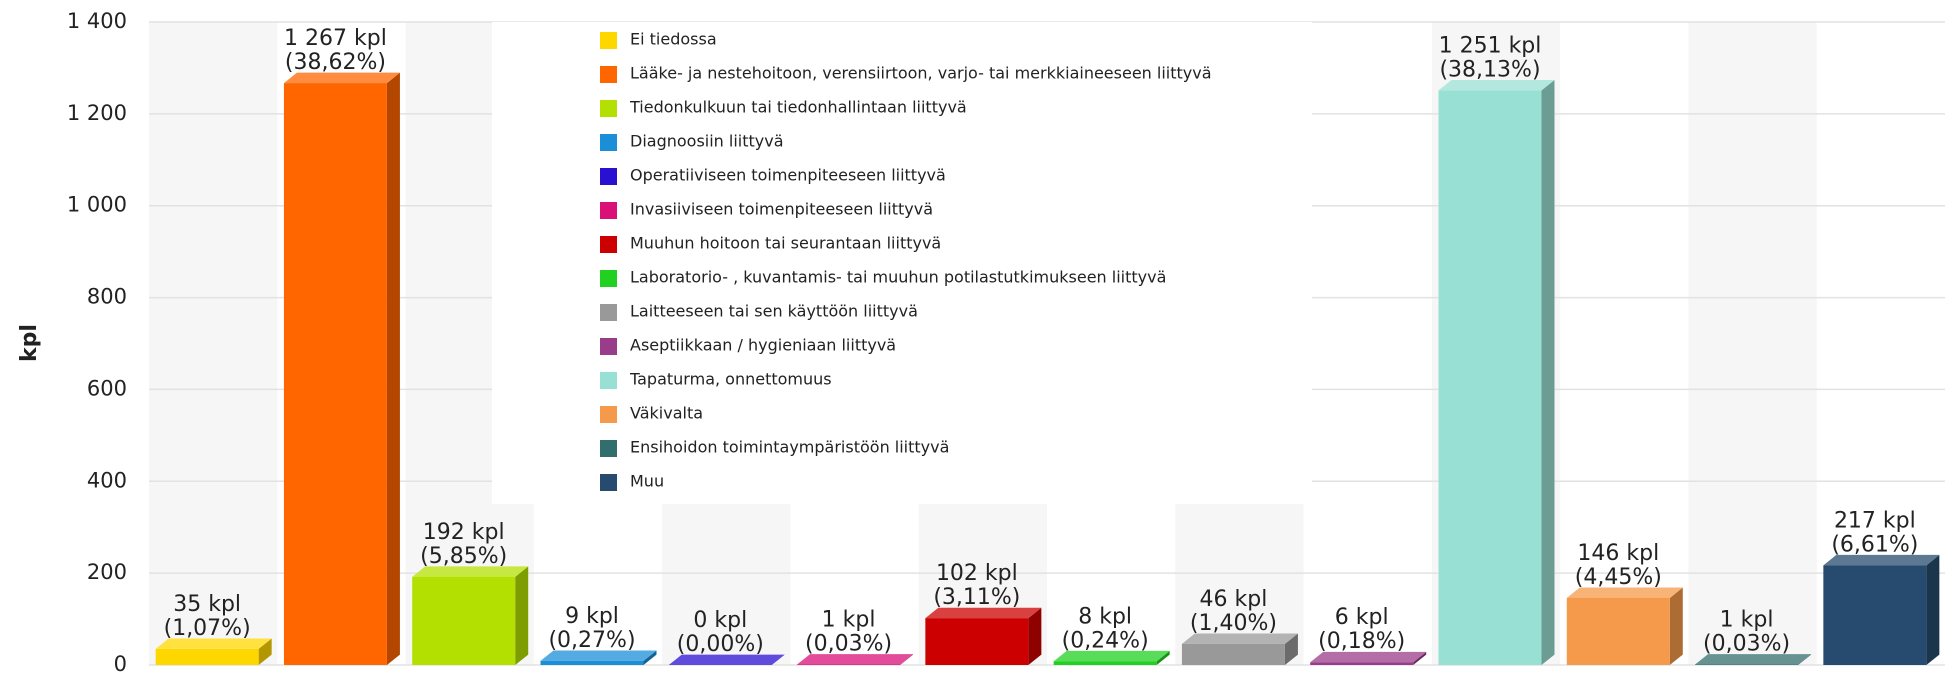  What do you see at coordinates (591, 640) in the screenshot?
I see `data-label: (0,27%)` at bounding box center [591, 640].